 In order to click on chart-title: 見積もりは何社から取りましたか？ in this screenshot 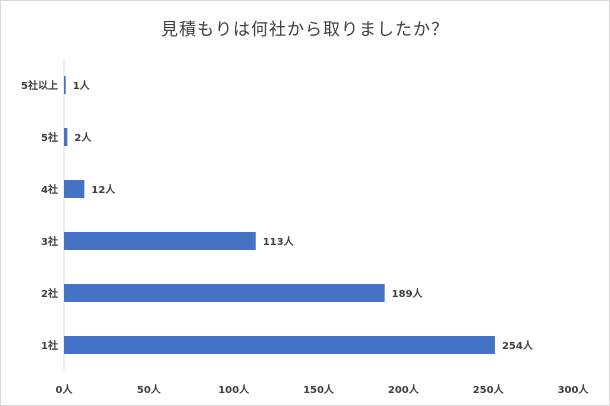, I will do `click(305, 30)`.